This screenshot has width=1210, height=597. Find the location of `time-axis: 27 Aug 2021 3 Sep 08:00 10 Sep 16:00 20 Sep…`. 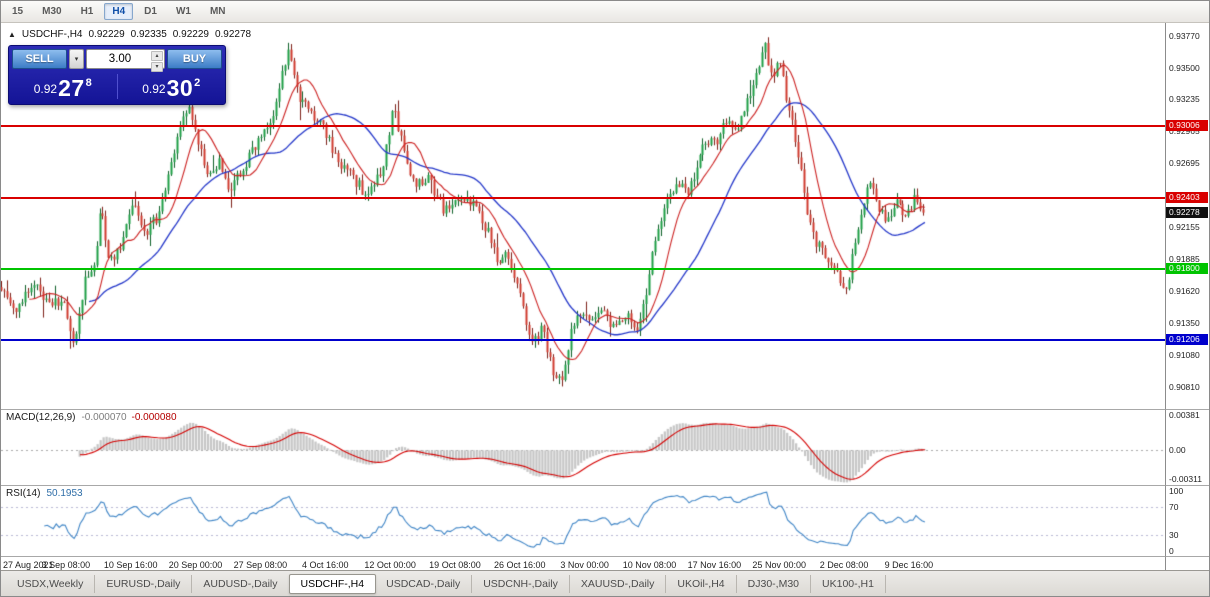

time-axis: 27 Aug 2021 3 Sep 08:00 10 Sep 16:00 20 Sep… is located at coordinates (583, 565).